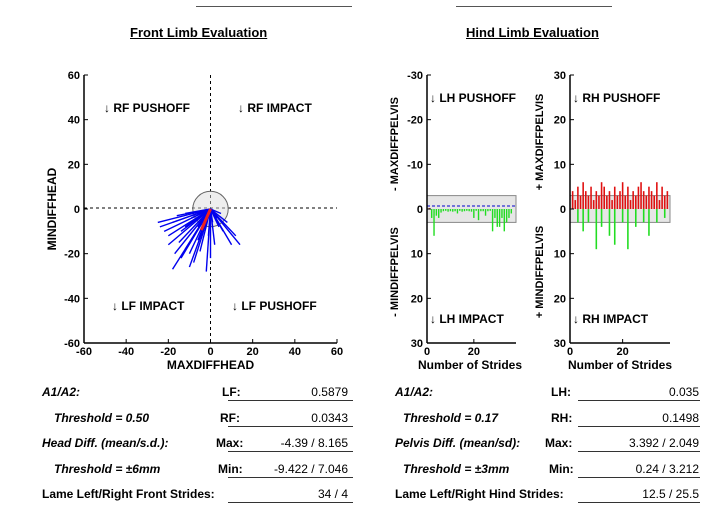 This screenshot has width=702, height=506. I want to click on hind-max-underline, so click(639, 451).